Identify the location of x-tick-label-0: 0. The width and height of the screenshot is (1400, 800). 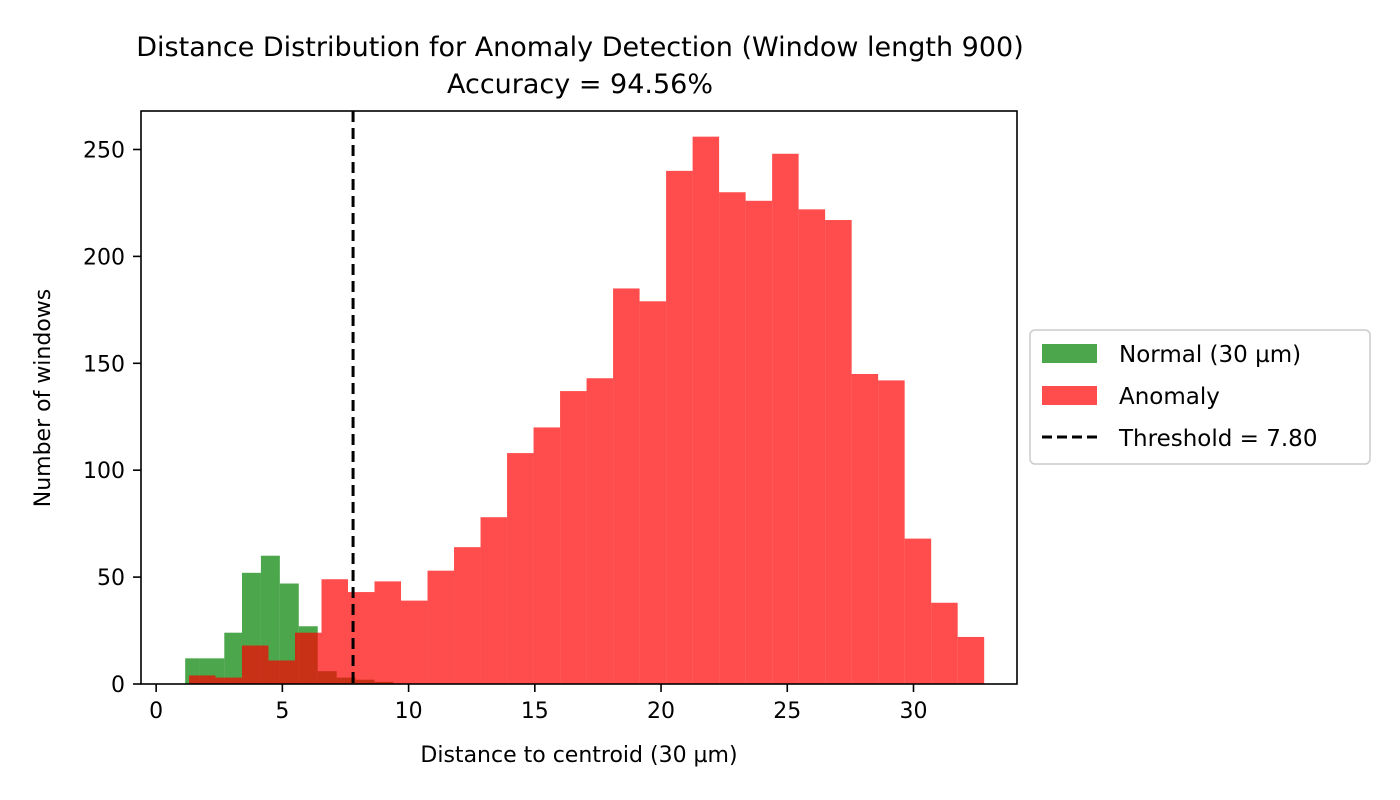
(156, 711).